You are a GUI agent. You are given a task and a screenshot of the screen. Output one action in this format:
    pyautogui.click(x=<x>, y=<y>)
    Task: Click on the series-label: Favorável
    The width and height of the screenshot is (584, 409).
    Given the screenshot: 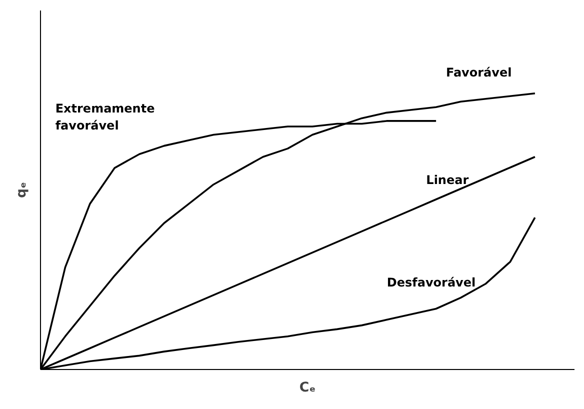 What is the action you would take?
    pyautogui.click(x=479, y=73)
    